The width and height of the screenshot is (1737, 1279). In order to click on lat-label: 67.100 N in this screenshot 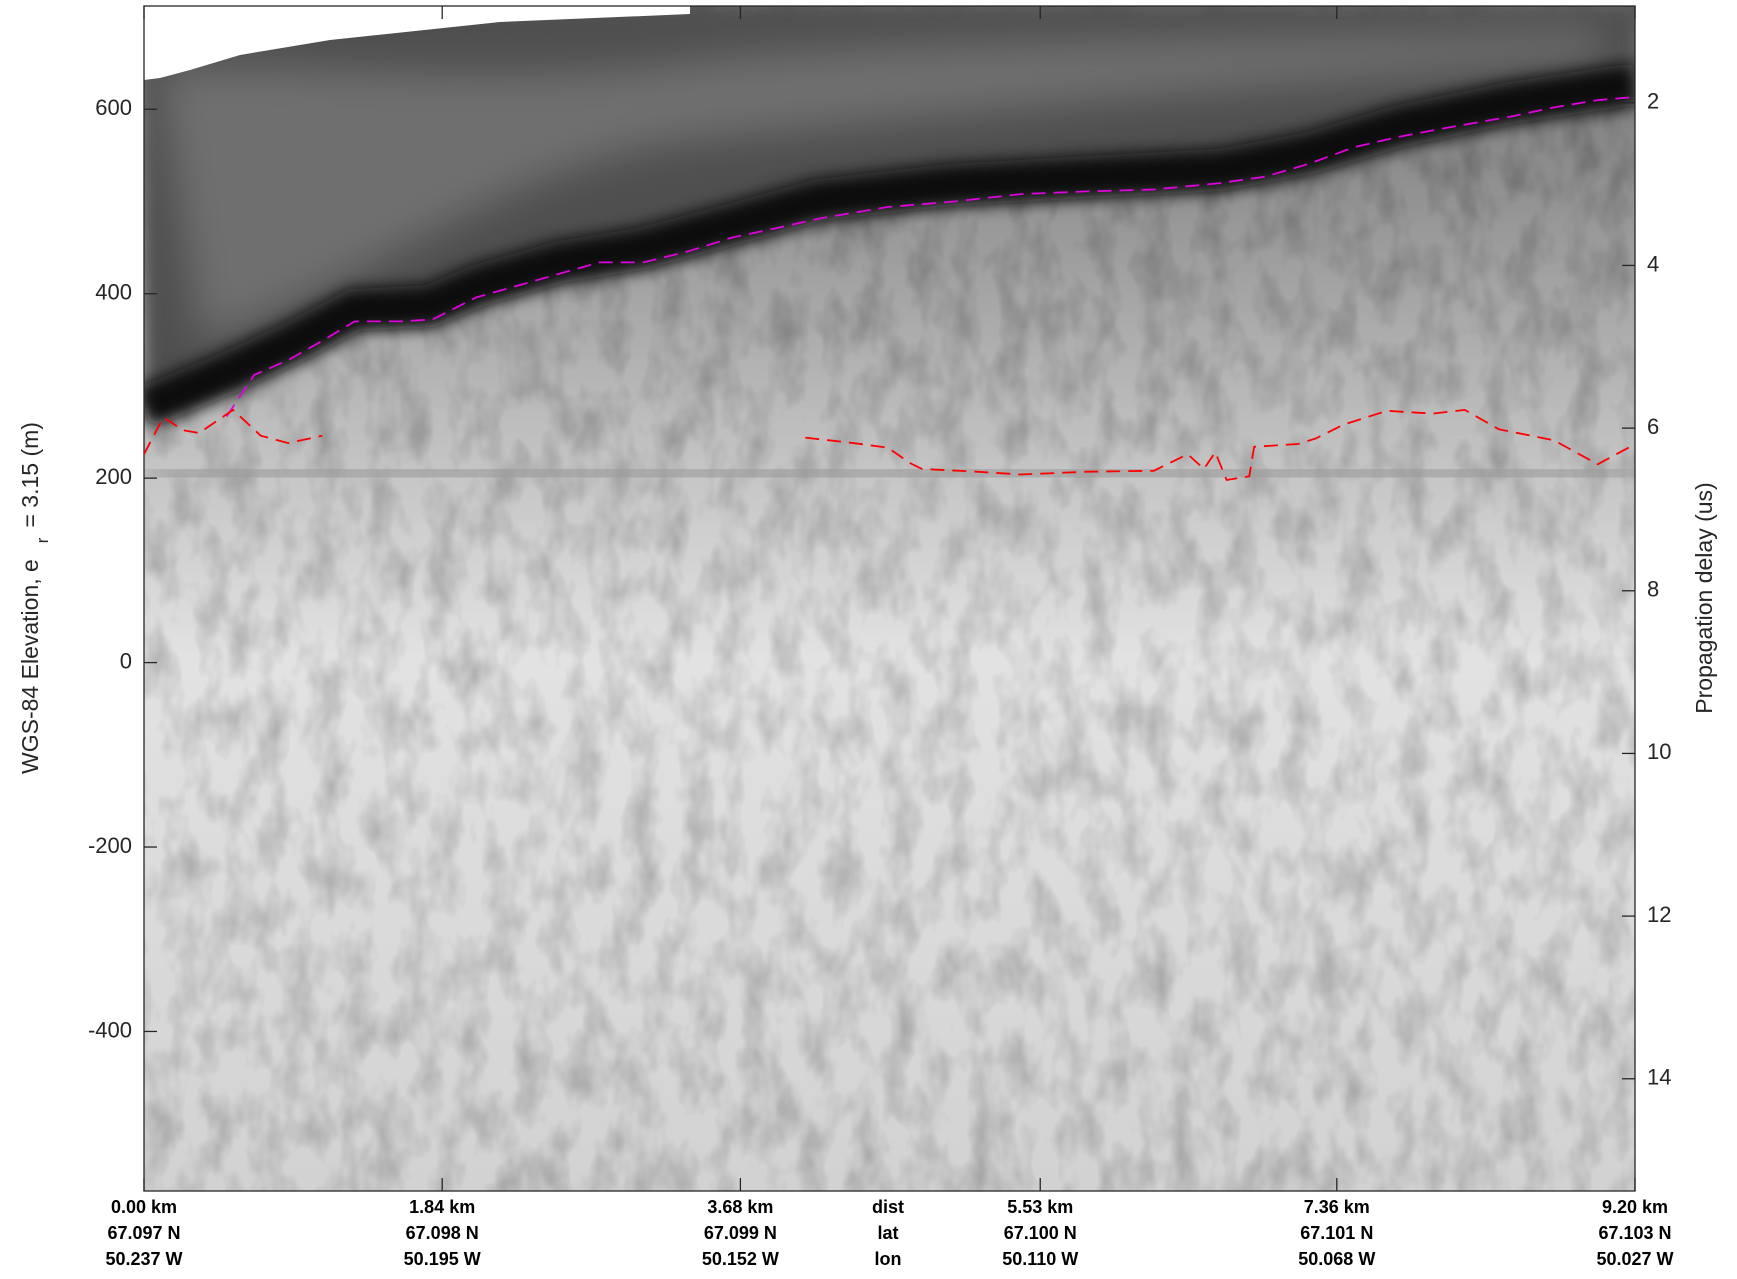, I will do `click(1040, 1233)`.